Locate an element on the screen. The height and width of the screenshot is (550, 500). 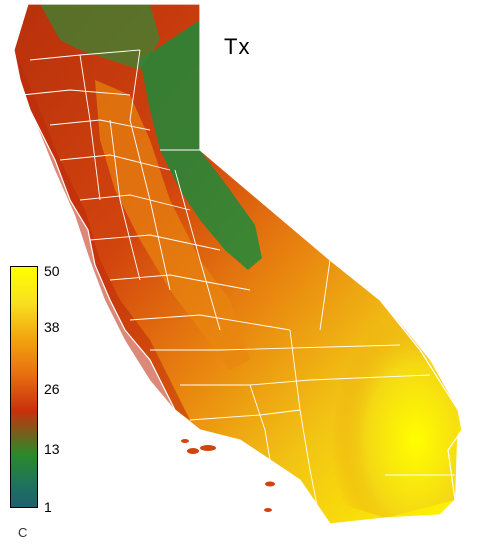
sierra-region is located at coordinates (201, 145).